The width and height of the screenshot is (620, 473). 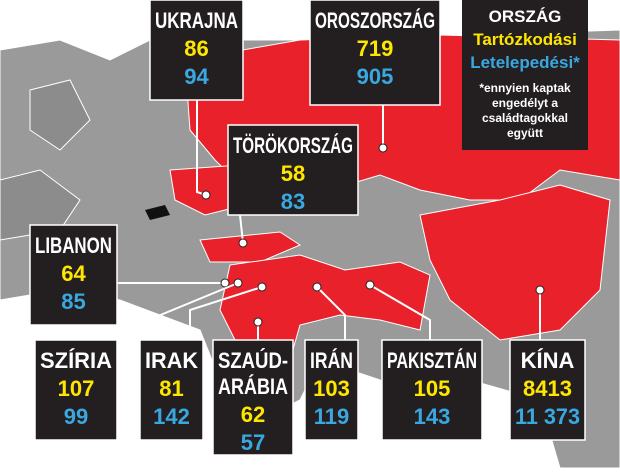 What do you see at coordinates (515, 262) in the screenshot?
I see `china` at bounding box center [515, 262].